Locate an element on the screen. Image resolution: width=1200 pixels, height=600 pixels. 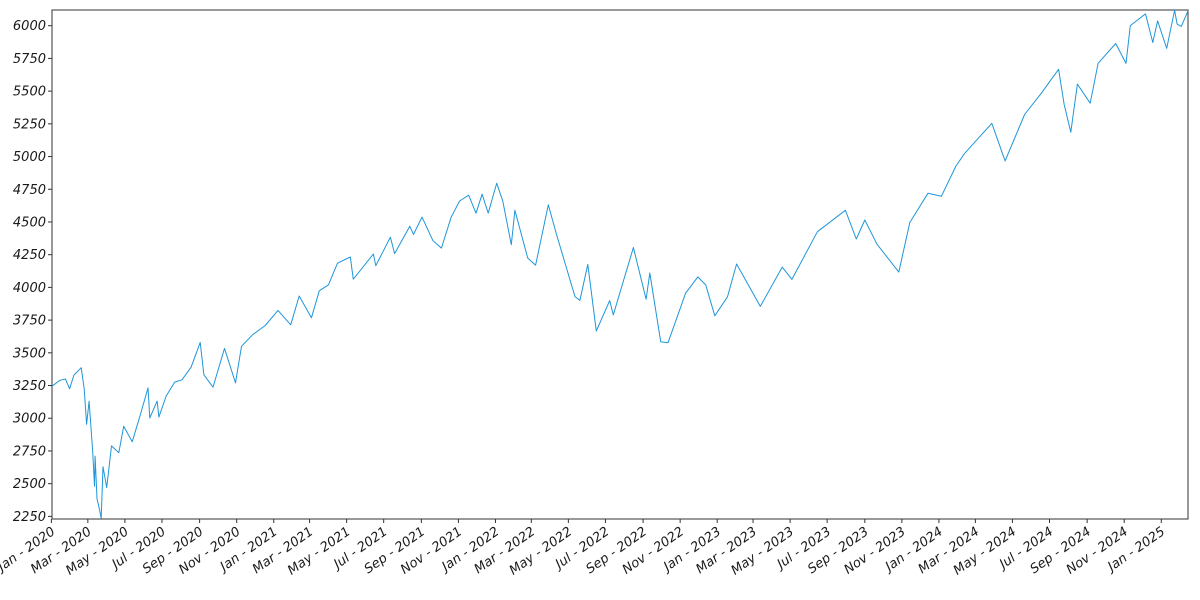
y-tick-label: 3750 is located at coordinates (29, 321).